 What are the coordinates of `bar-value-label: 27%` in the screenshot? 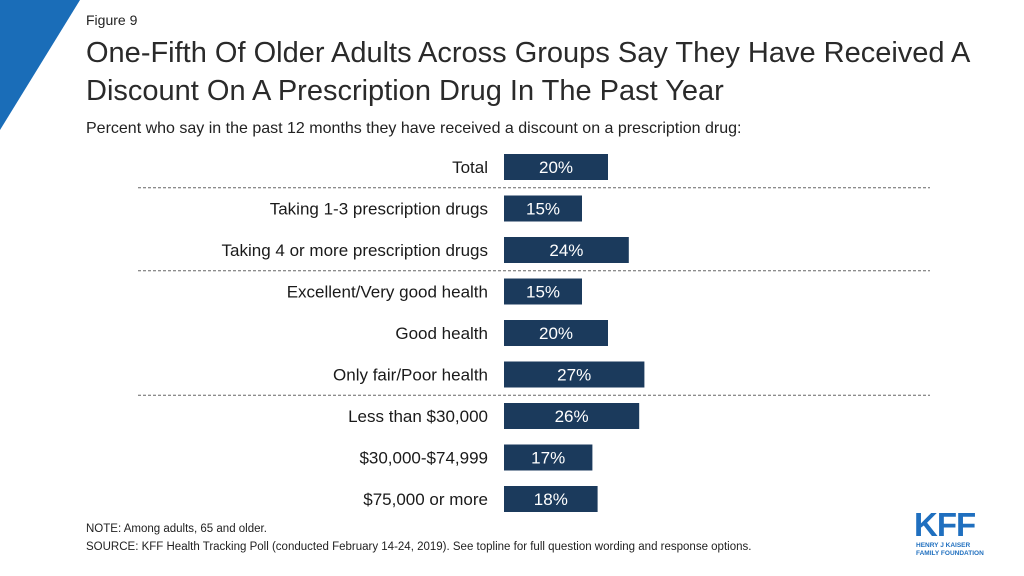 It's located at (574, 375).